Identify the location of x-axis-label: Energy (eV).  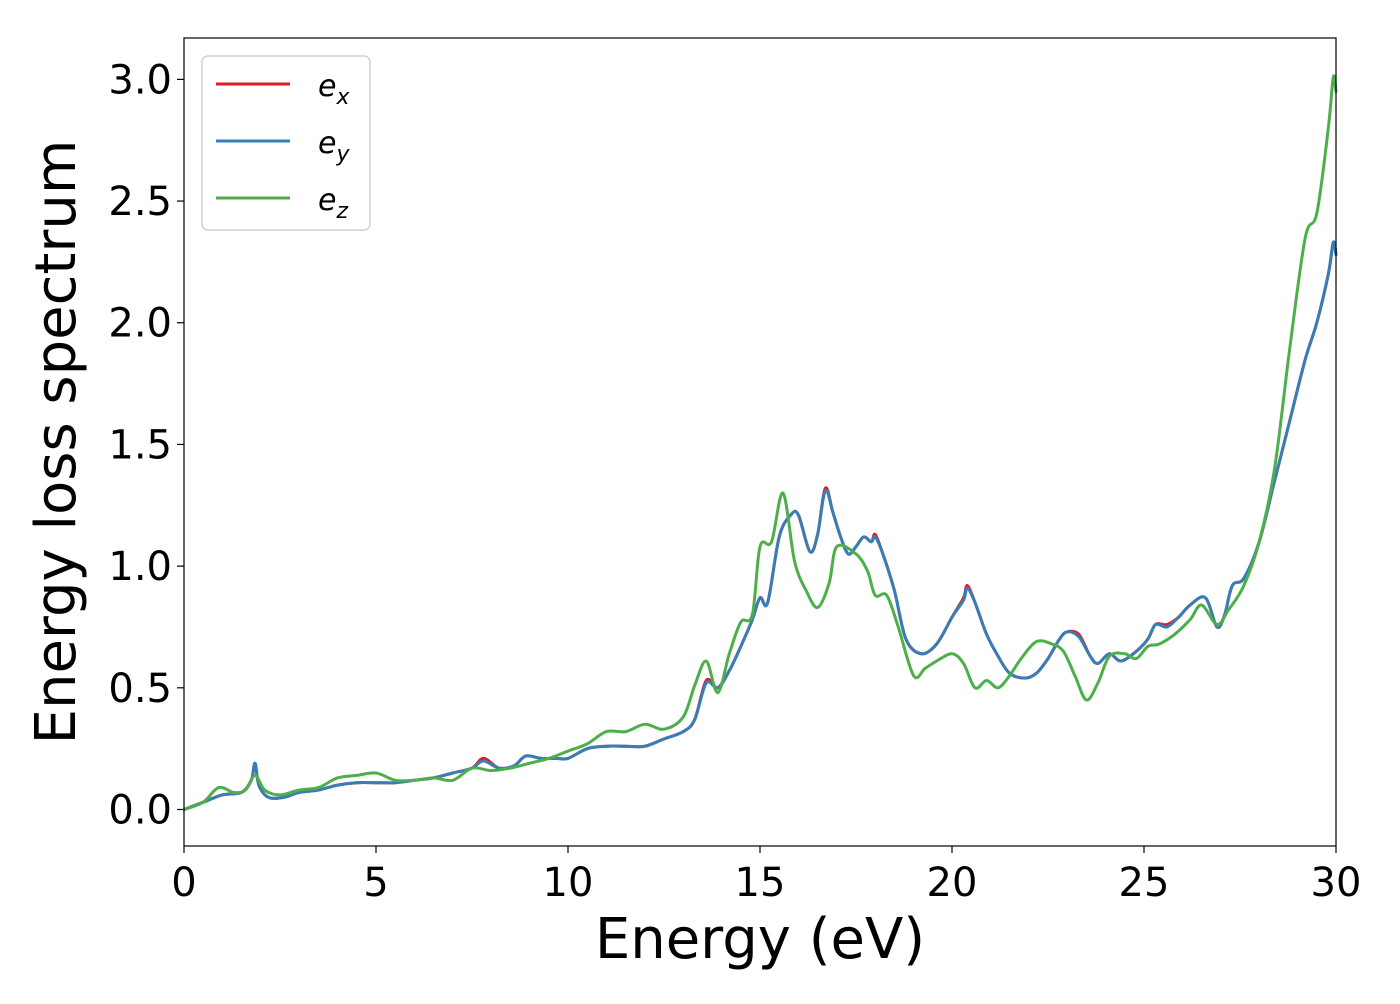
(760, 939).